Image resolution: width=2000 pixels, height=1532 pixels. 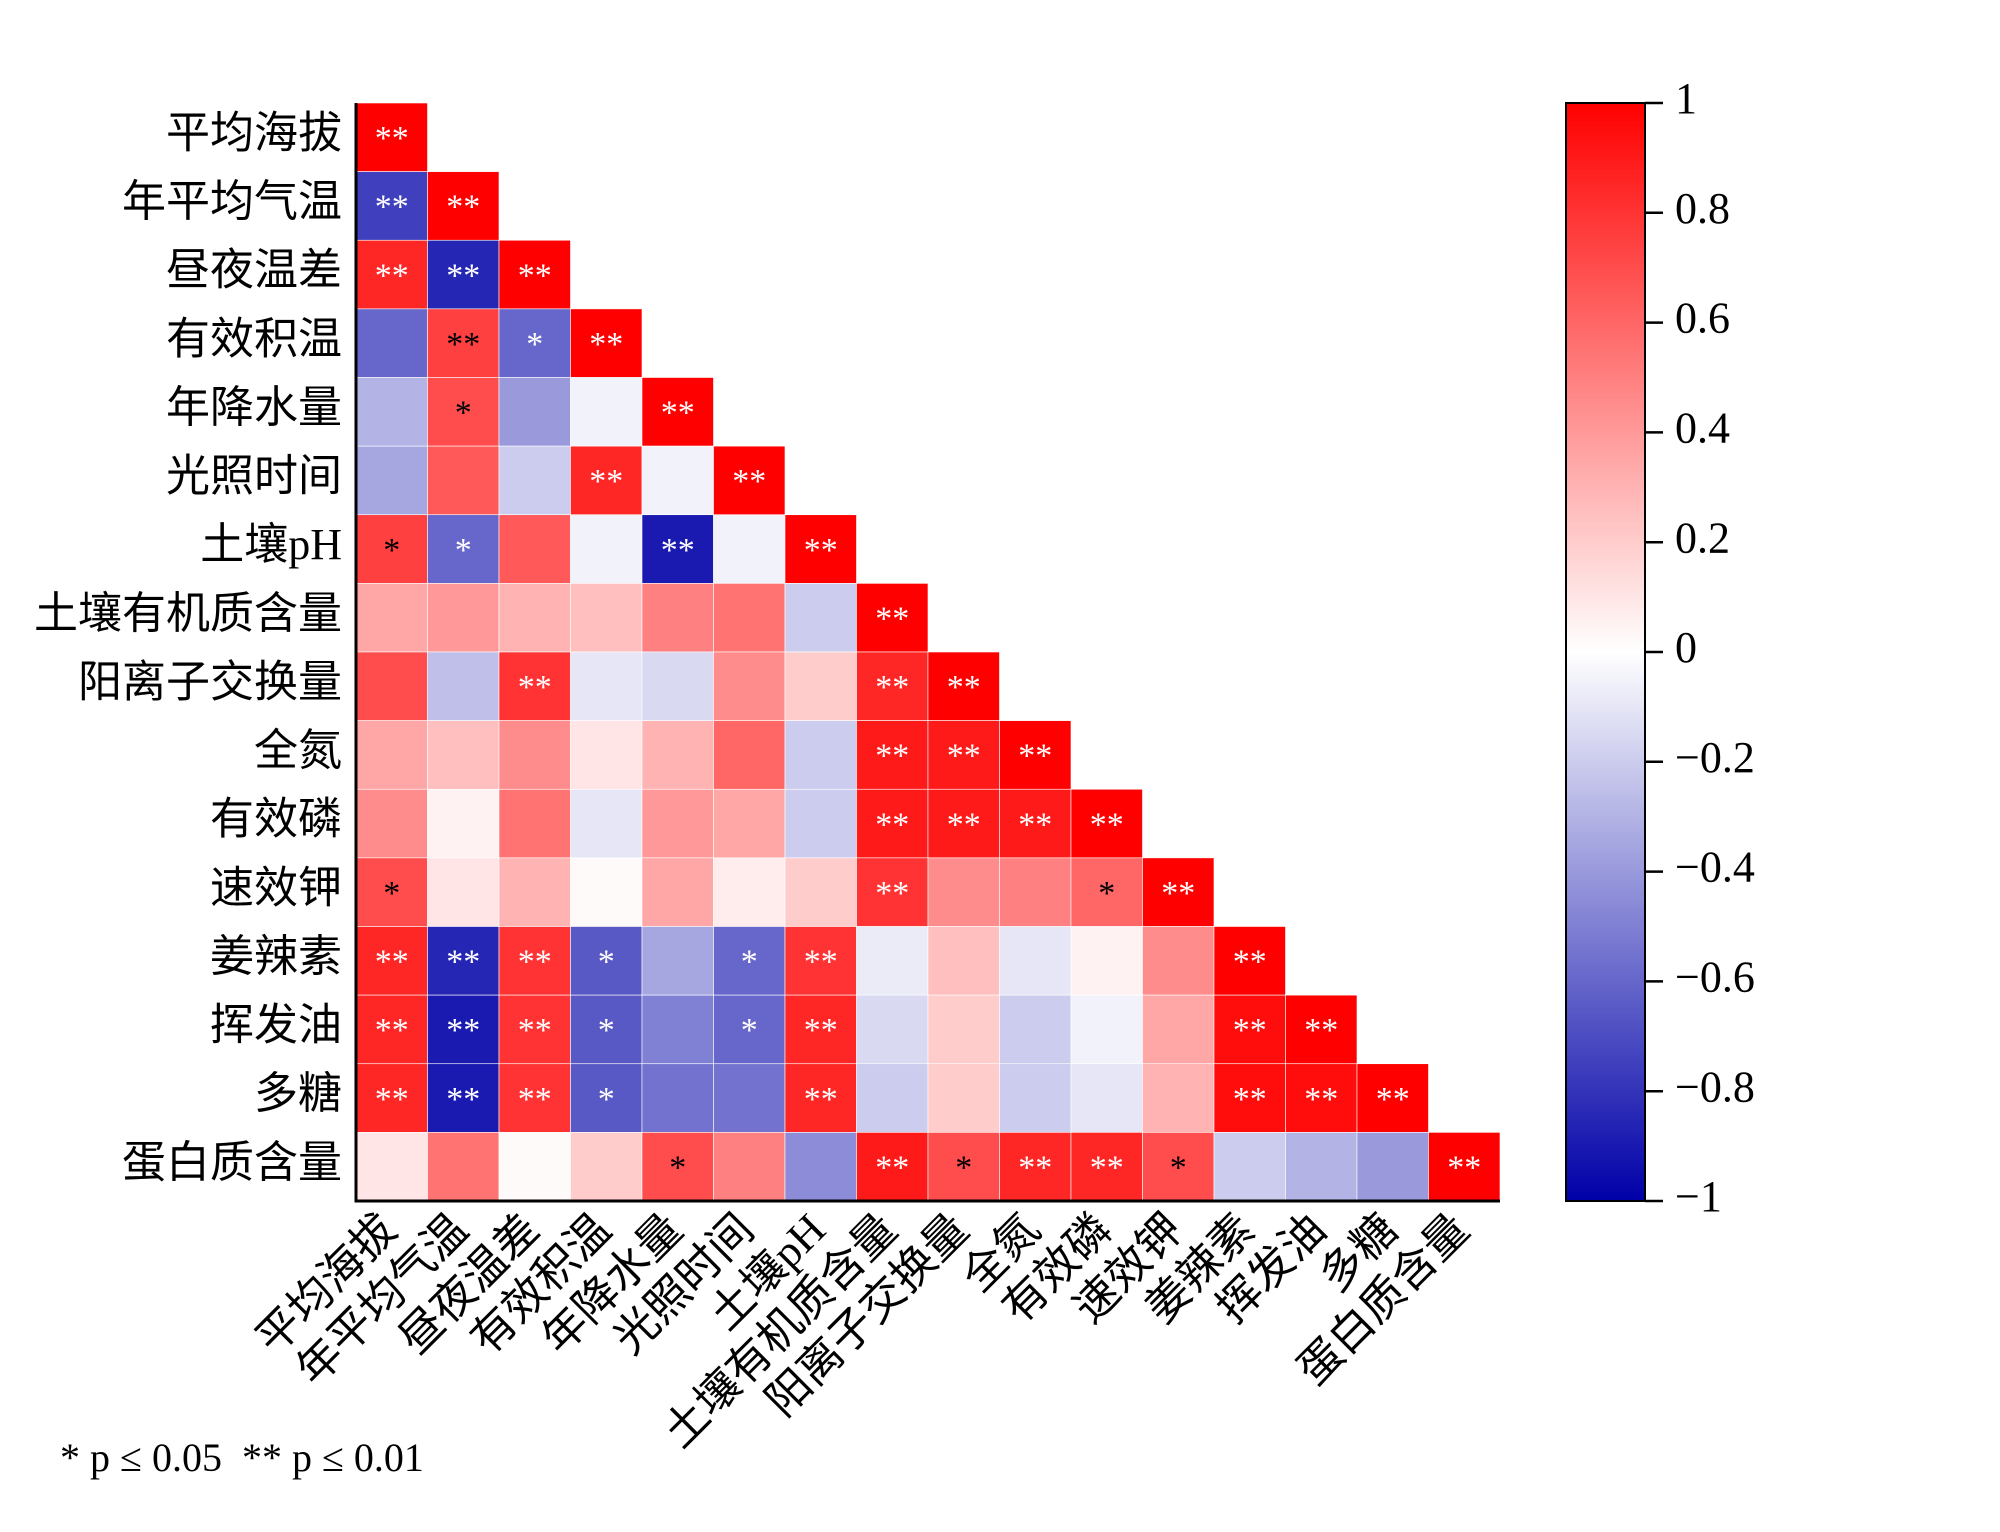 I want to click on y-tick-label: 年平均气温, so click(x=232, y=201).